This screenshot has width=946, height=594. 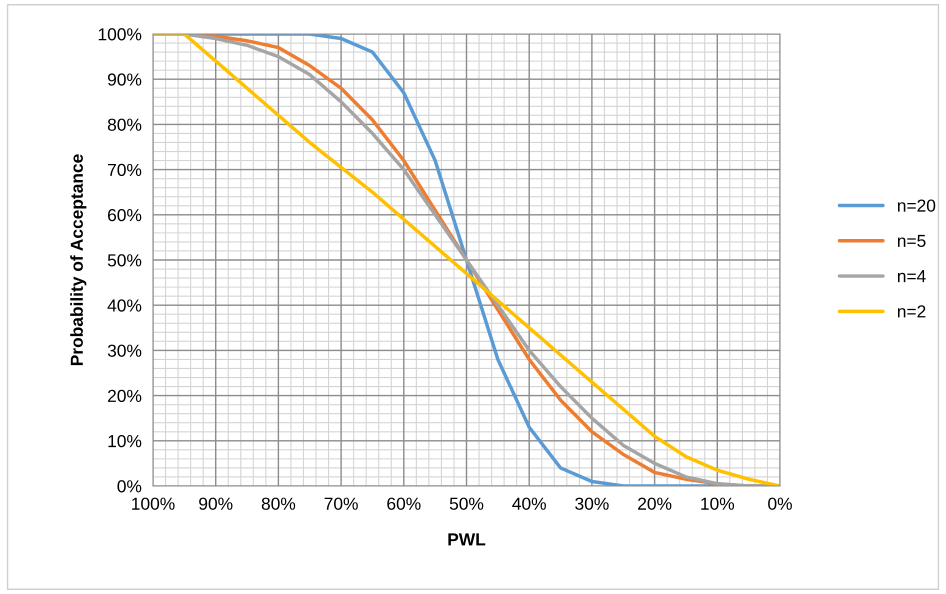 I want to click on legend-label: n=4, so click(x=912, y=276).